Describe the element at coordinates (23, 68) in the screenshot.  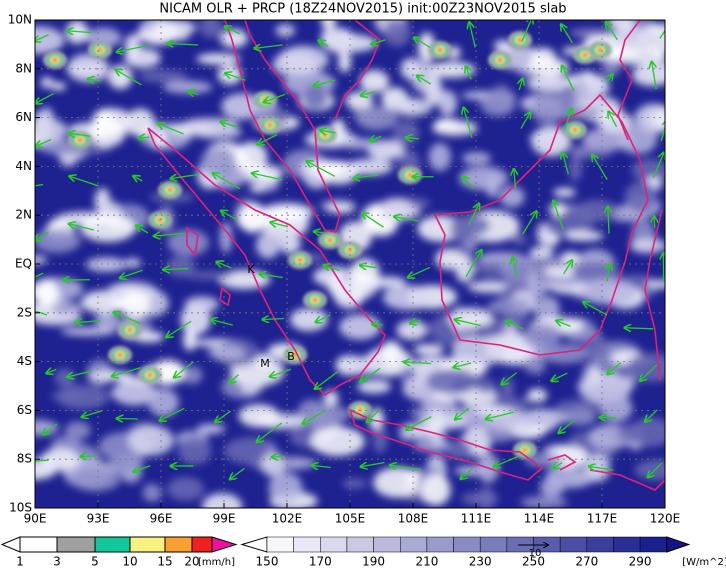
I see `lat-label: 8N` at that location.